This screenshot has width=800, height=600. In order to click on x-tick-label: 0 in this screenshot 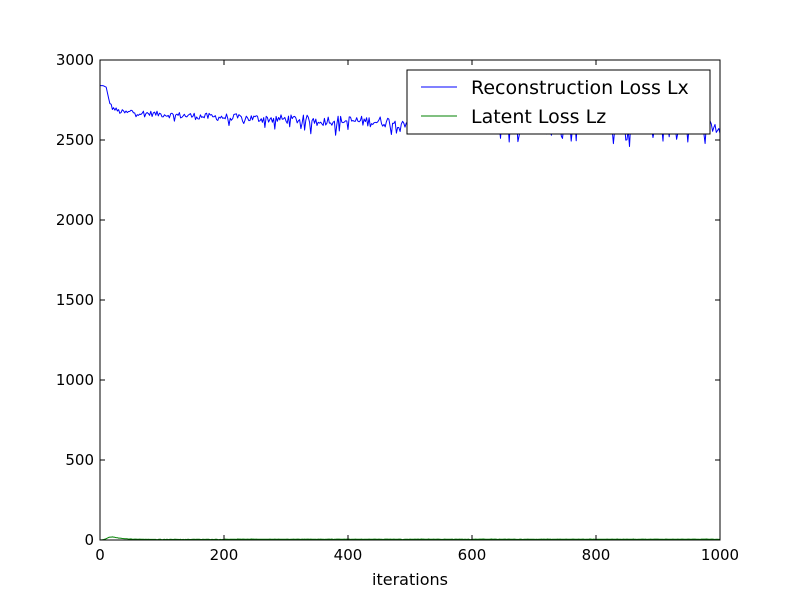, I will do `click(100, 555)`.